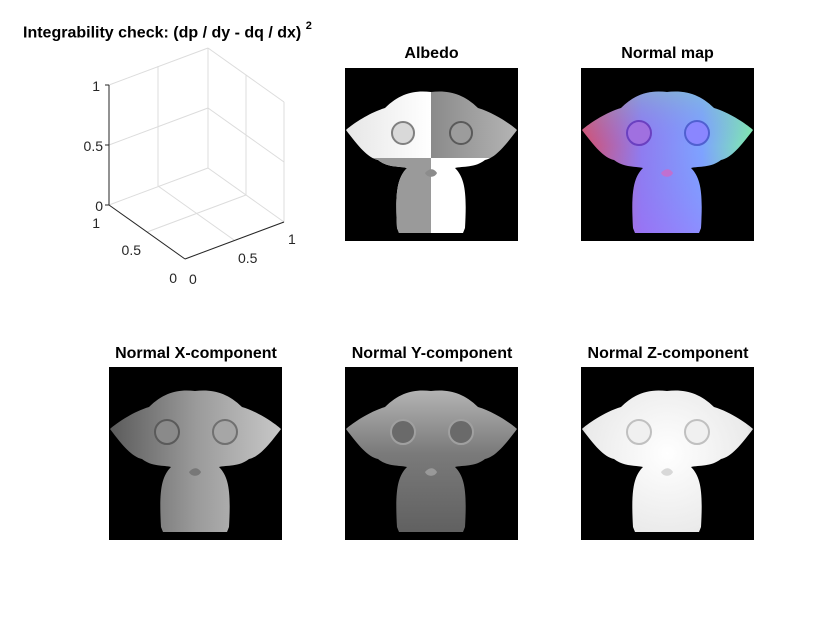 The image size is (840, 630). I want to click on normal-map-image, so click(667, 154).